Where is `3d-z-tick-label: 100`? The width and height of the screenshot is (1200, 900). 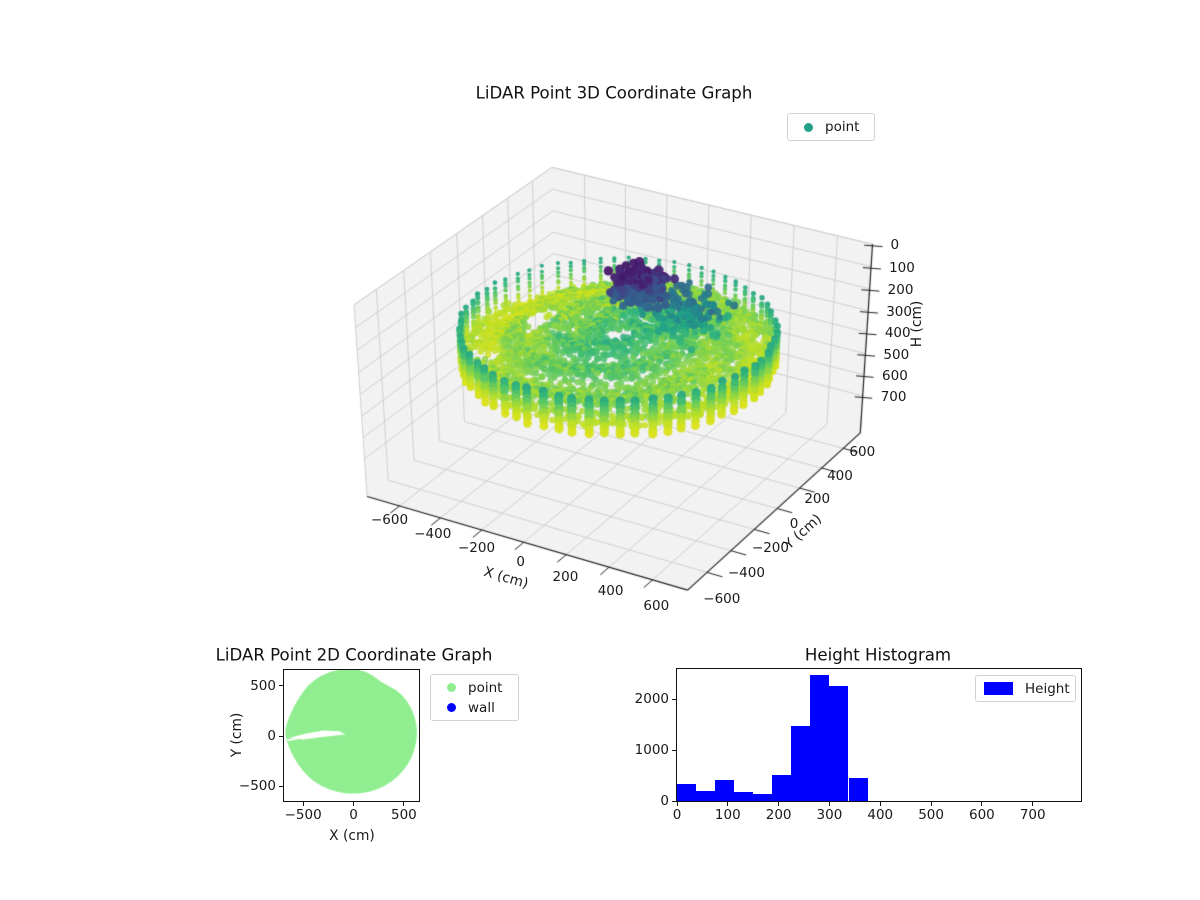 3d-z-tick-label: 100 is located at coordinates (902, 267).